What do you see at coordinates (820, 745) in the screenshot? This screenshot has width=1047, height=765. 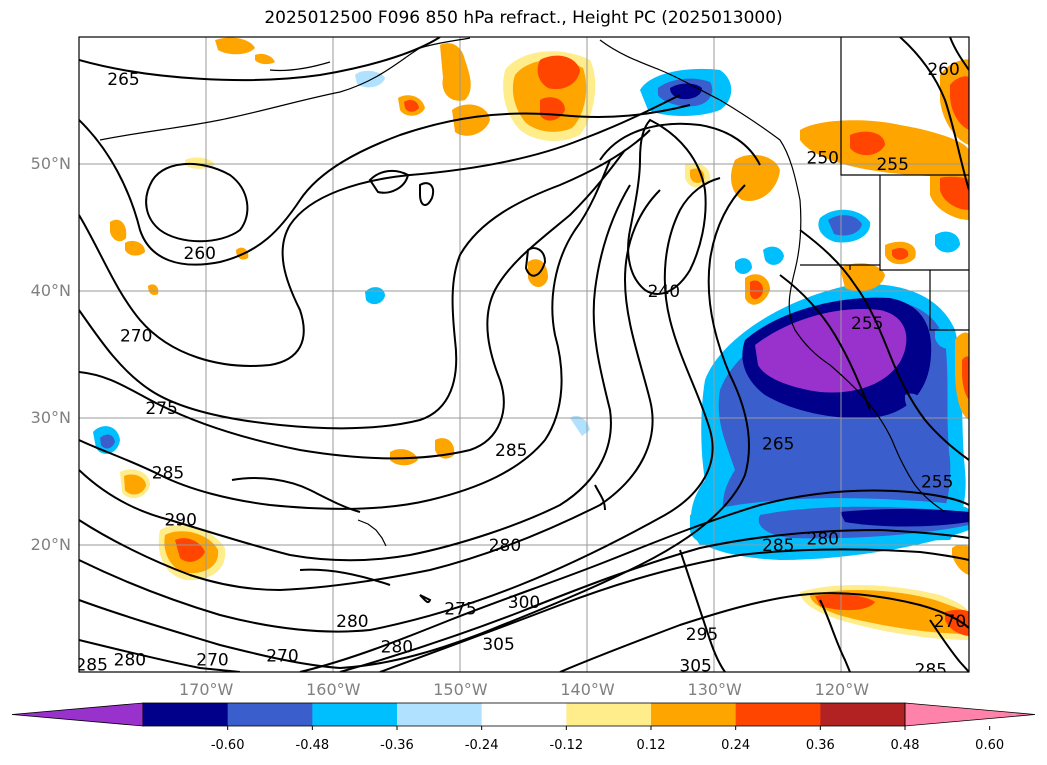 I see `colorbar-tick-label: 0.36` at bounding box center [820, 745].